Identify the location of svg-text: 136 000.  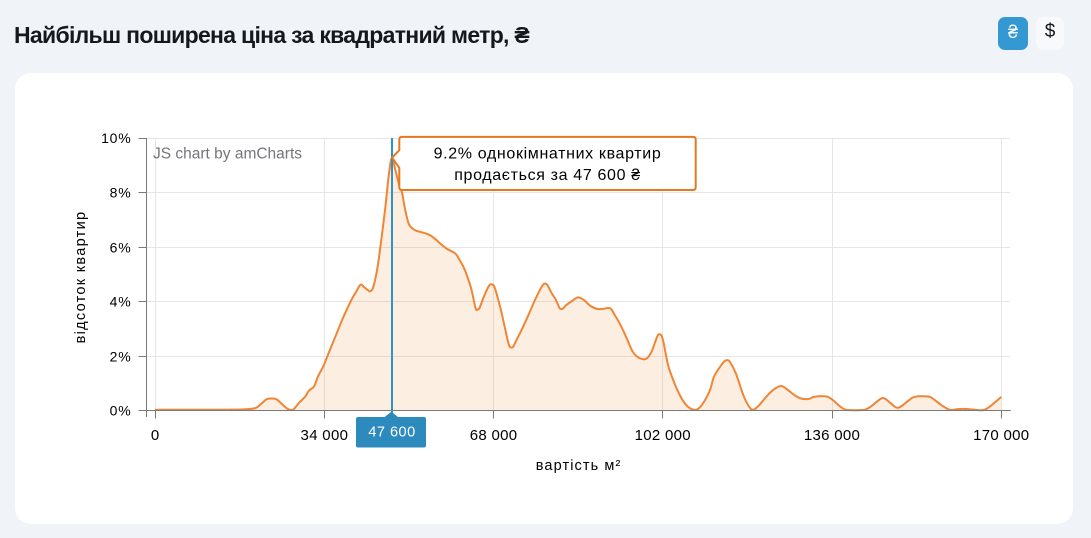
(832, 435).